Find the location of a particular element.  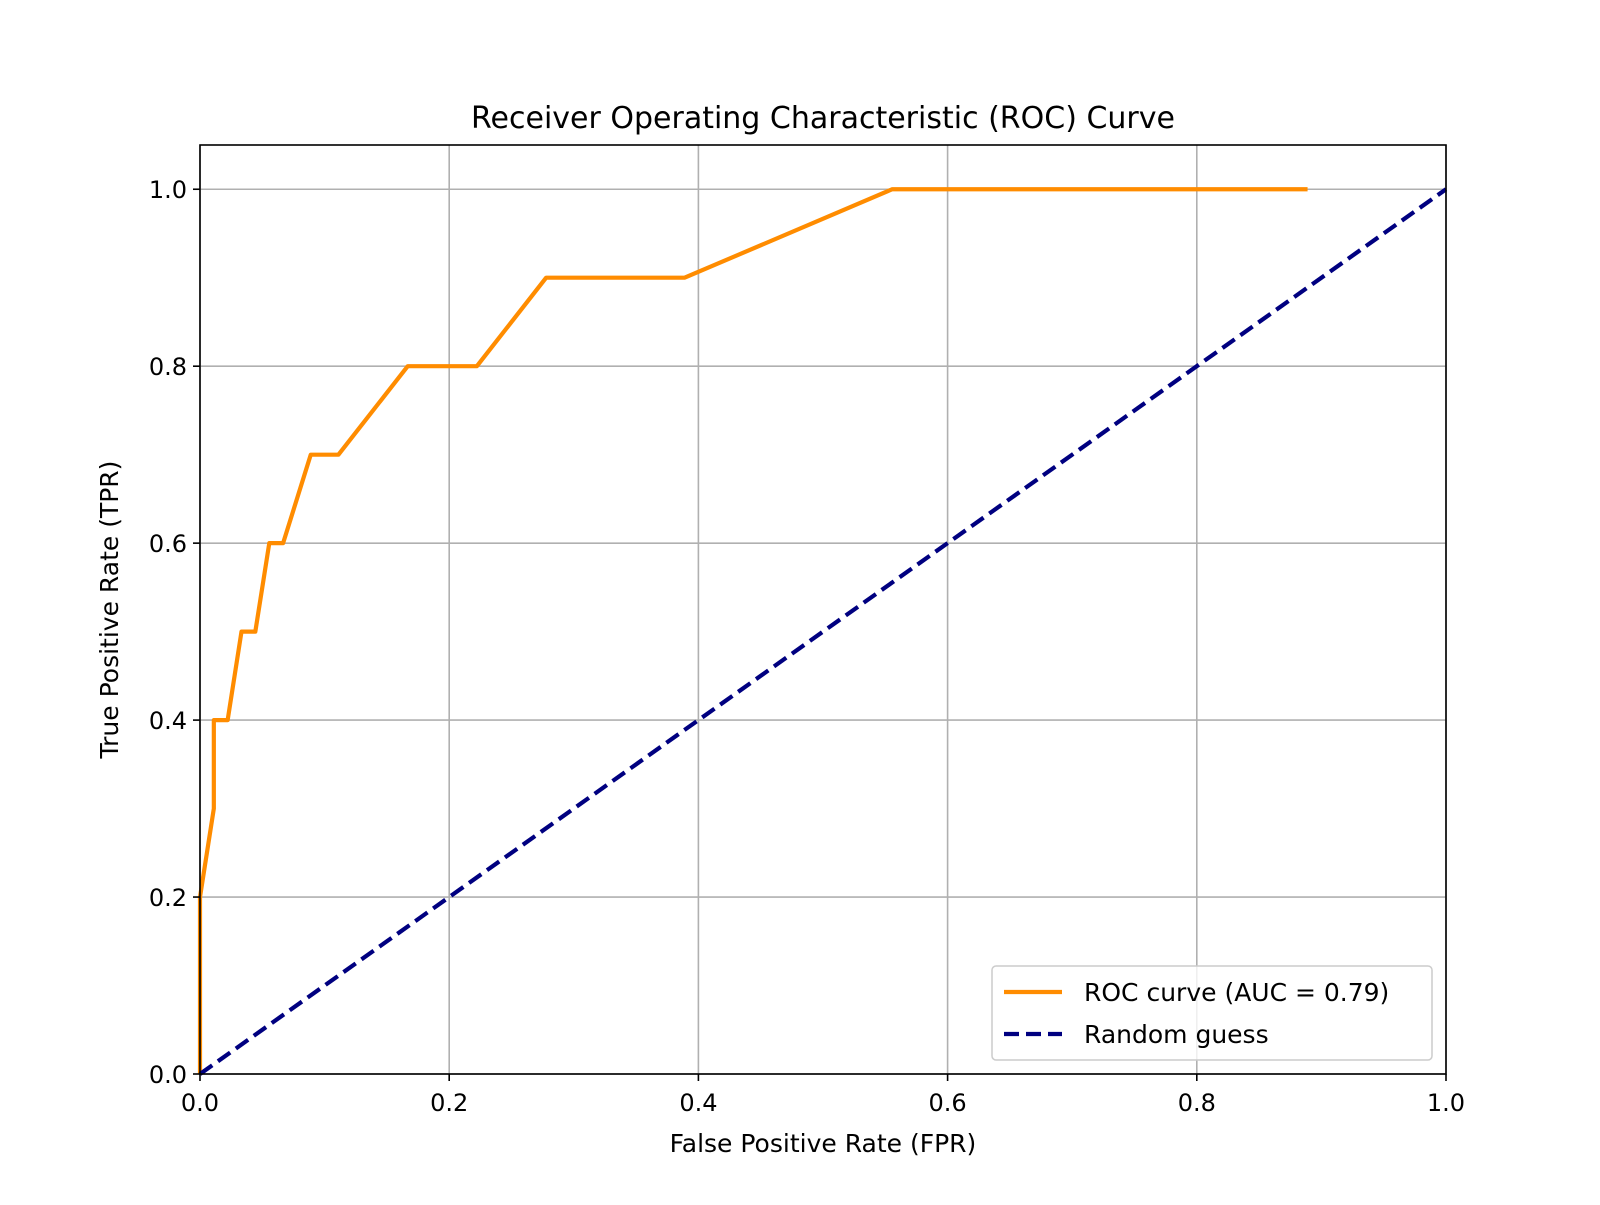

legend-label: Random guess is located at coordinates (1176, 1034).